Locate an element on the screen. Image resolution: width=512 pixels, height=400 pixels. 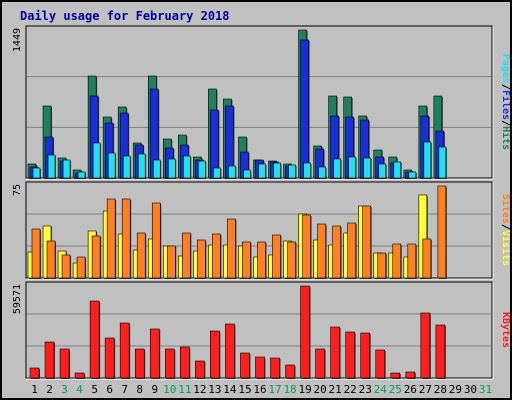
legend-visits-sites: Sites/Visits is located at coordinates (505, 230).